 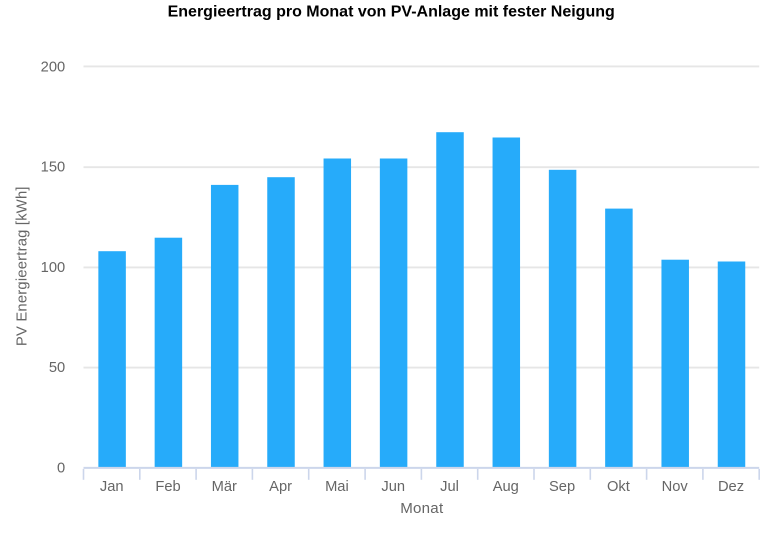 What do you see at coordinates (61, 469) in the screenshot?
I see `svg-text: 0` at bounding box center [61, 469].